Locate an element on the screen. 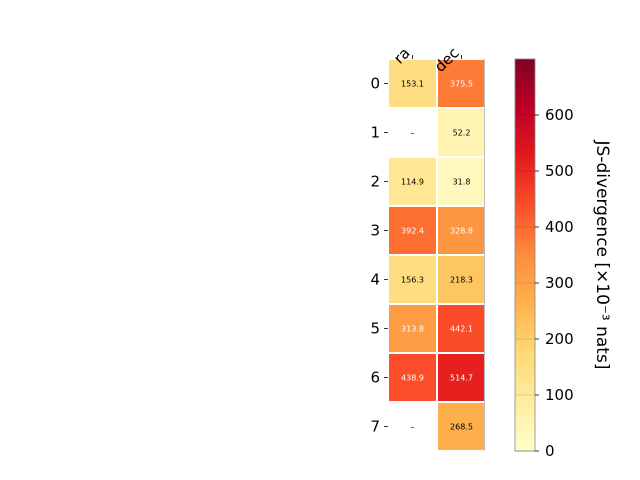 The width and height of the screenshot is (640, 480). colorbar-tick-label-100: 100 is located at coordinates (559, 395).